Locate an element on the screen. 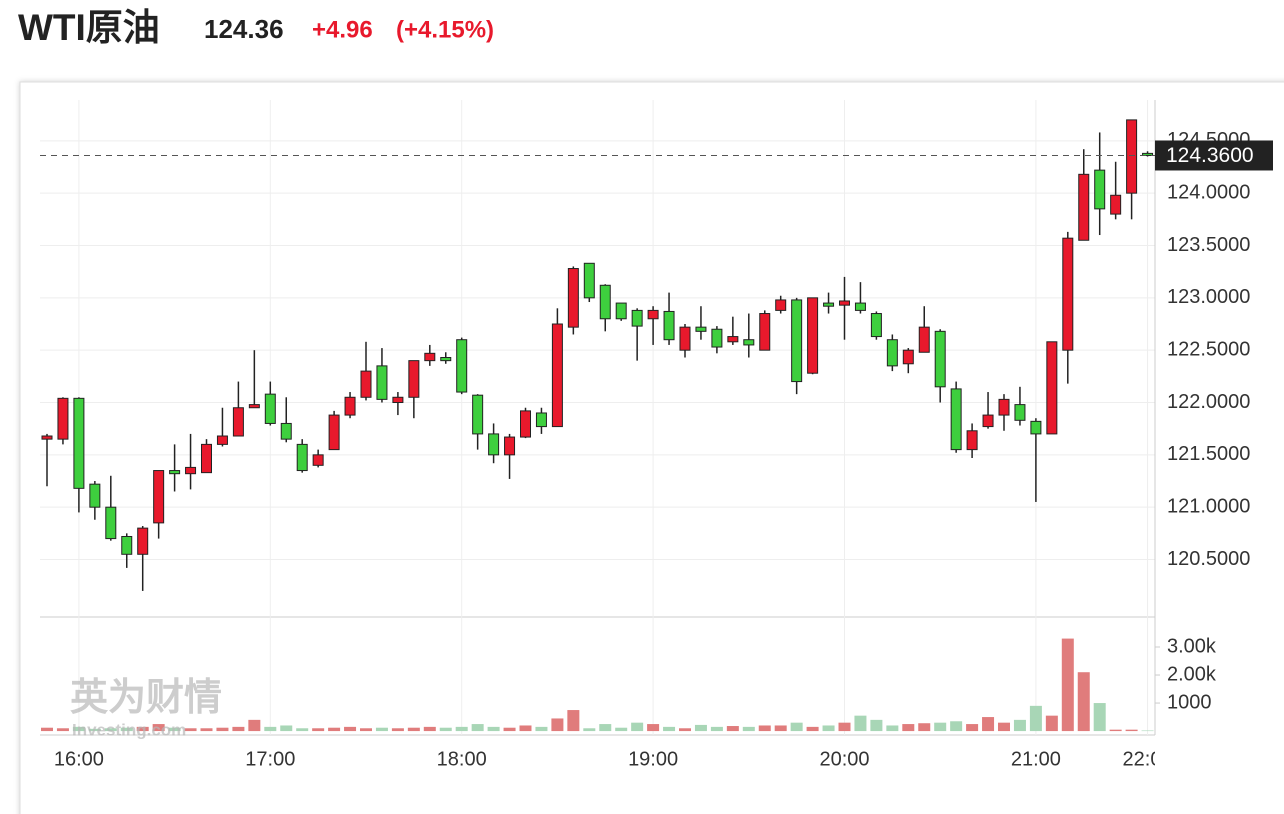 This screenshot has width=1284, height=814. y-tick-label: 121.0000 is located at coordinates (1208, 506).